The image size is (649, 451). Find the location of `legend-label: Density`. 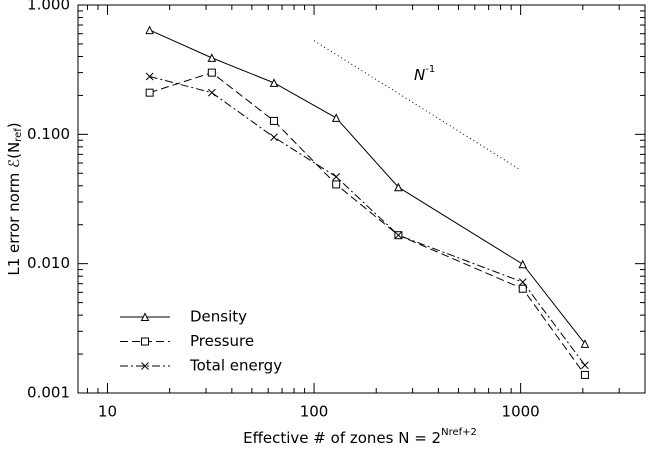

legend-label: Density is located at coordinates (218, 317).